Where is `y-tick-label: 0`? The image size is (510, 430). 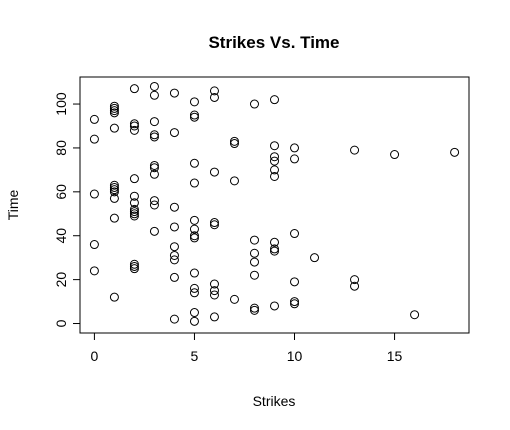
y-tick-label: 0 is located at coordinates (61, 323).